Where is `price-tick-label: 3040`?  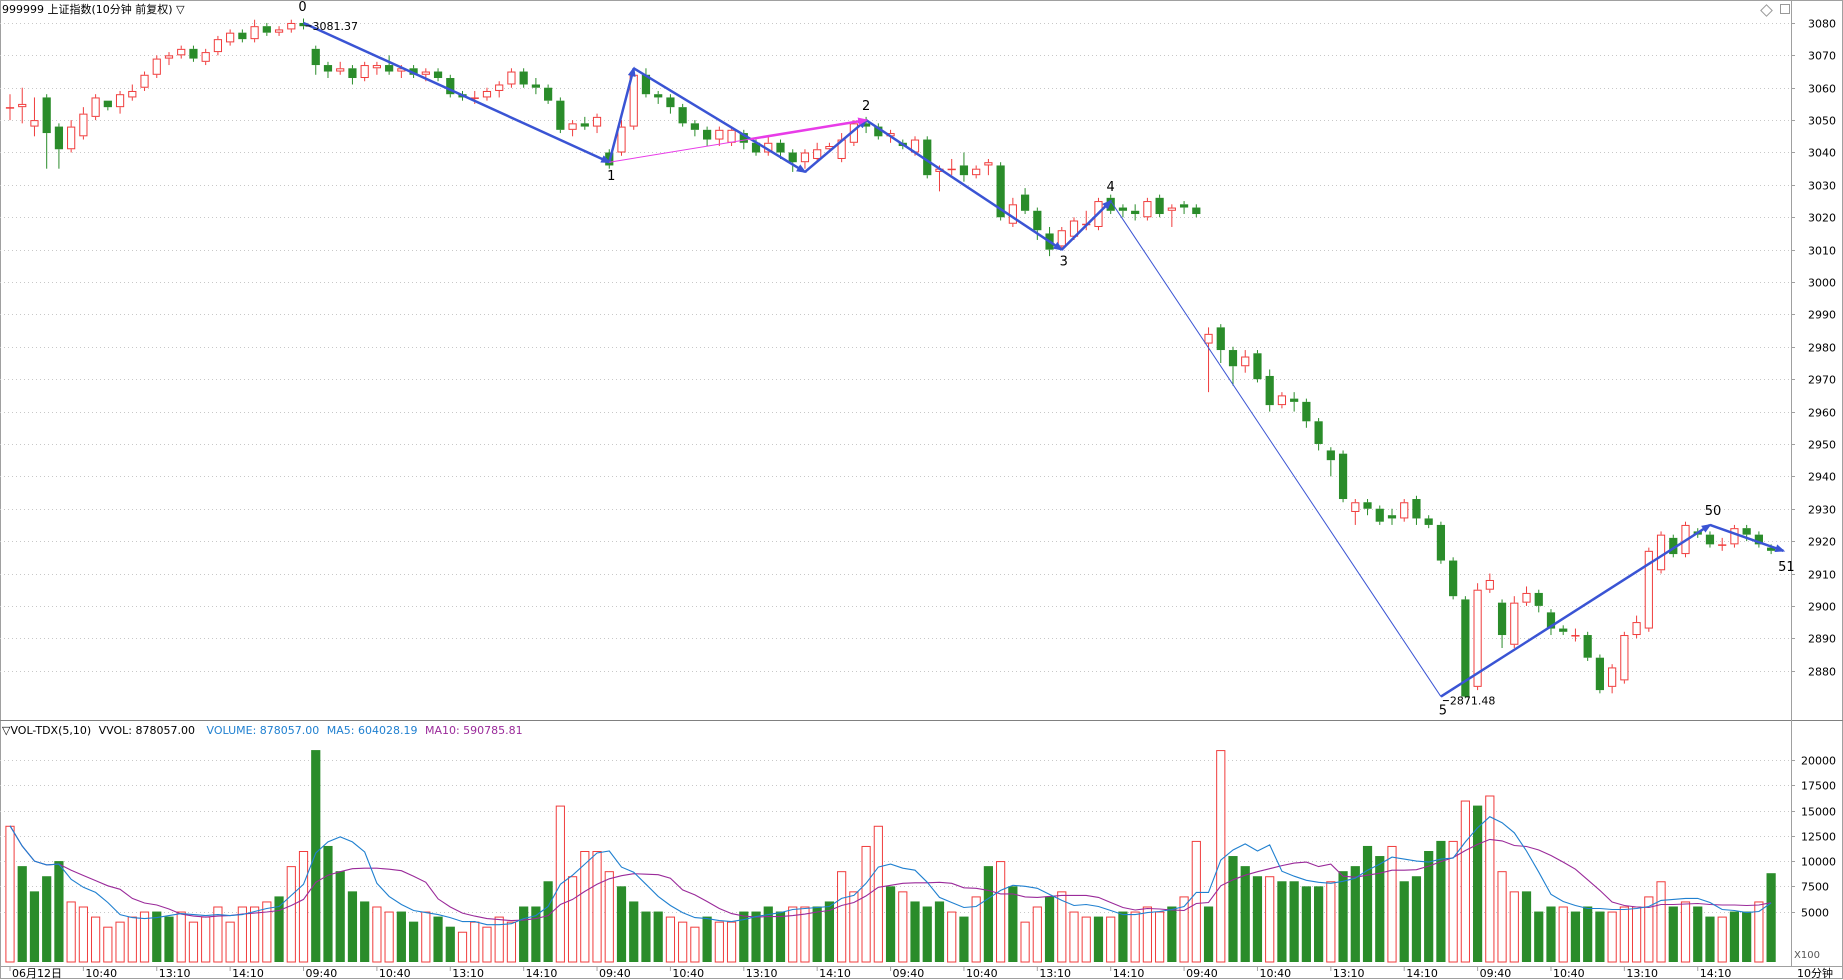
price-tick-label: 3040 is located at coordinates (1822, 153).